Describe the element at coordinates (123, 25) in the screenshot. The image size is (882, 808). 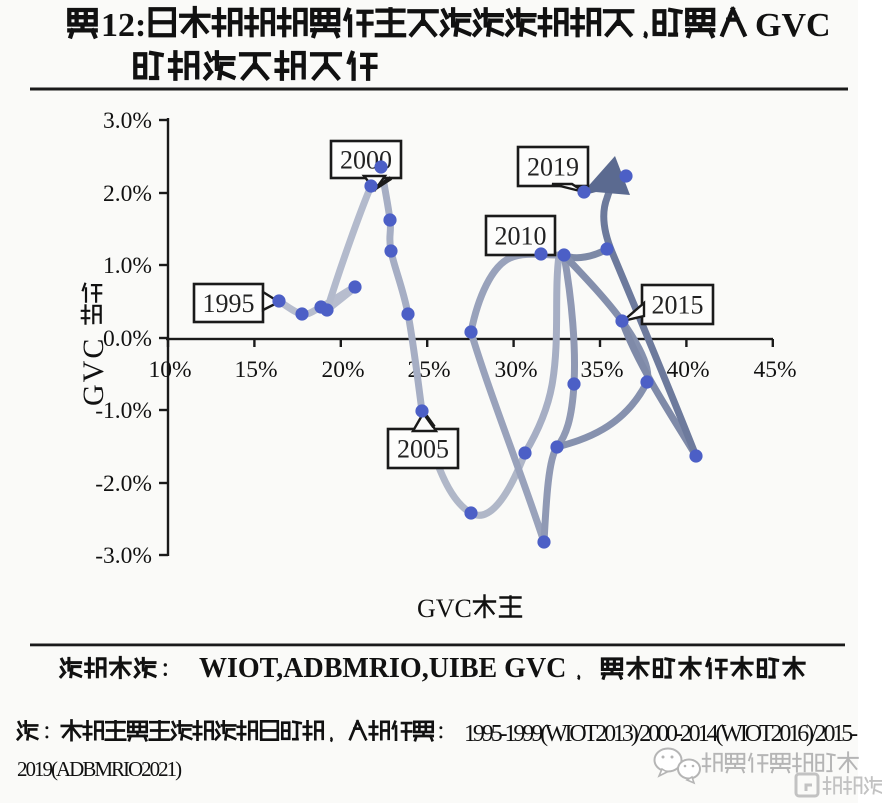
I see `svg-text: 12:` at that location.